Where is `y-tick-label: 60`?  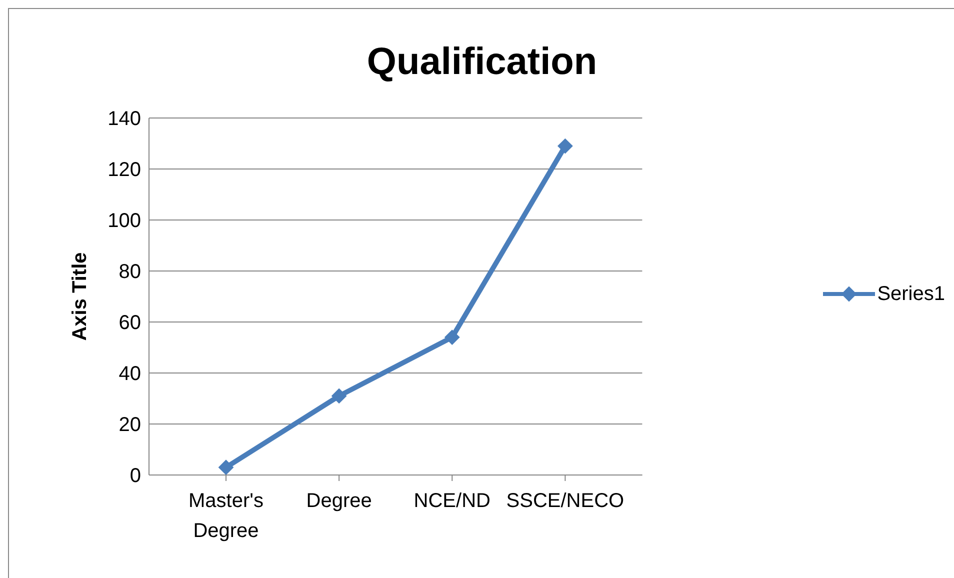 y-tick-label: 60 is located at coordinates (129, 323).